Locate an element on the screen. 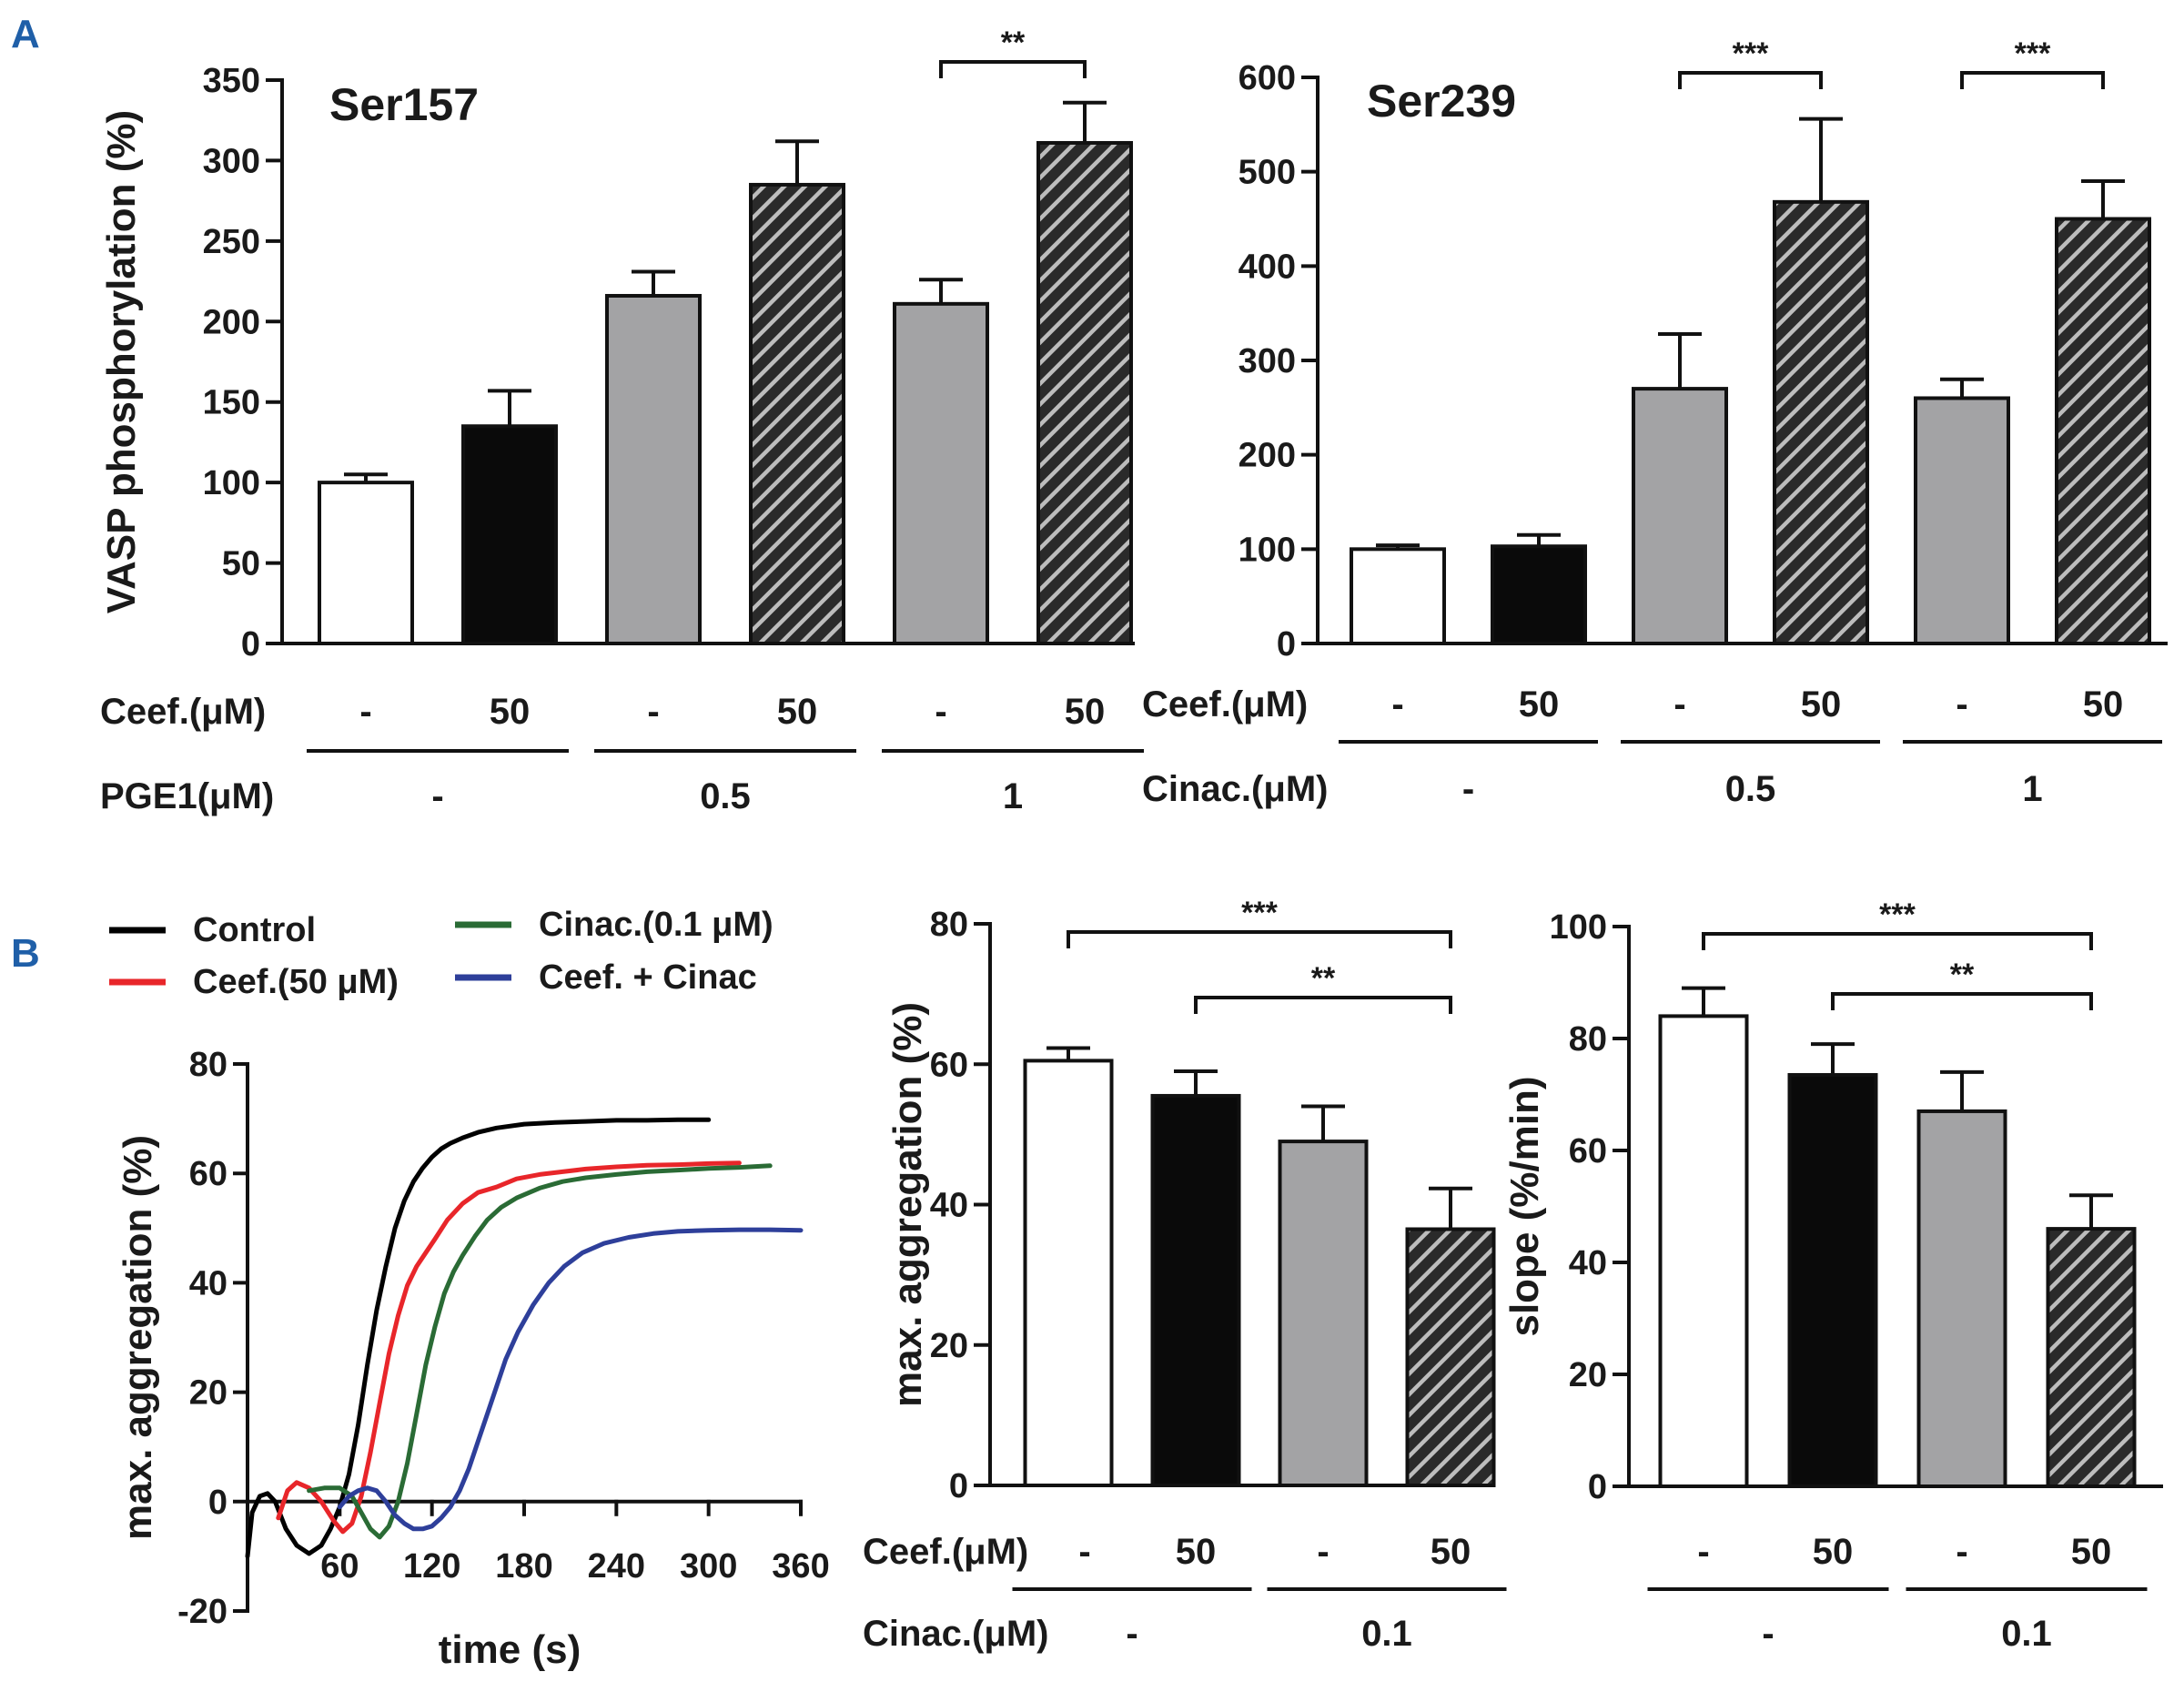 The width and height of the screenshot is (2184, 1682). y-tick-label: -20 is located at coordinates (203, 1612).